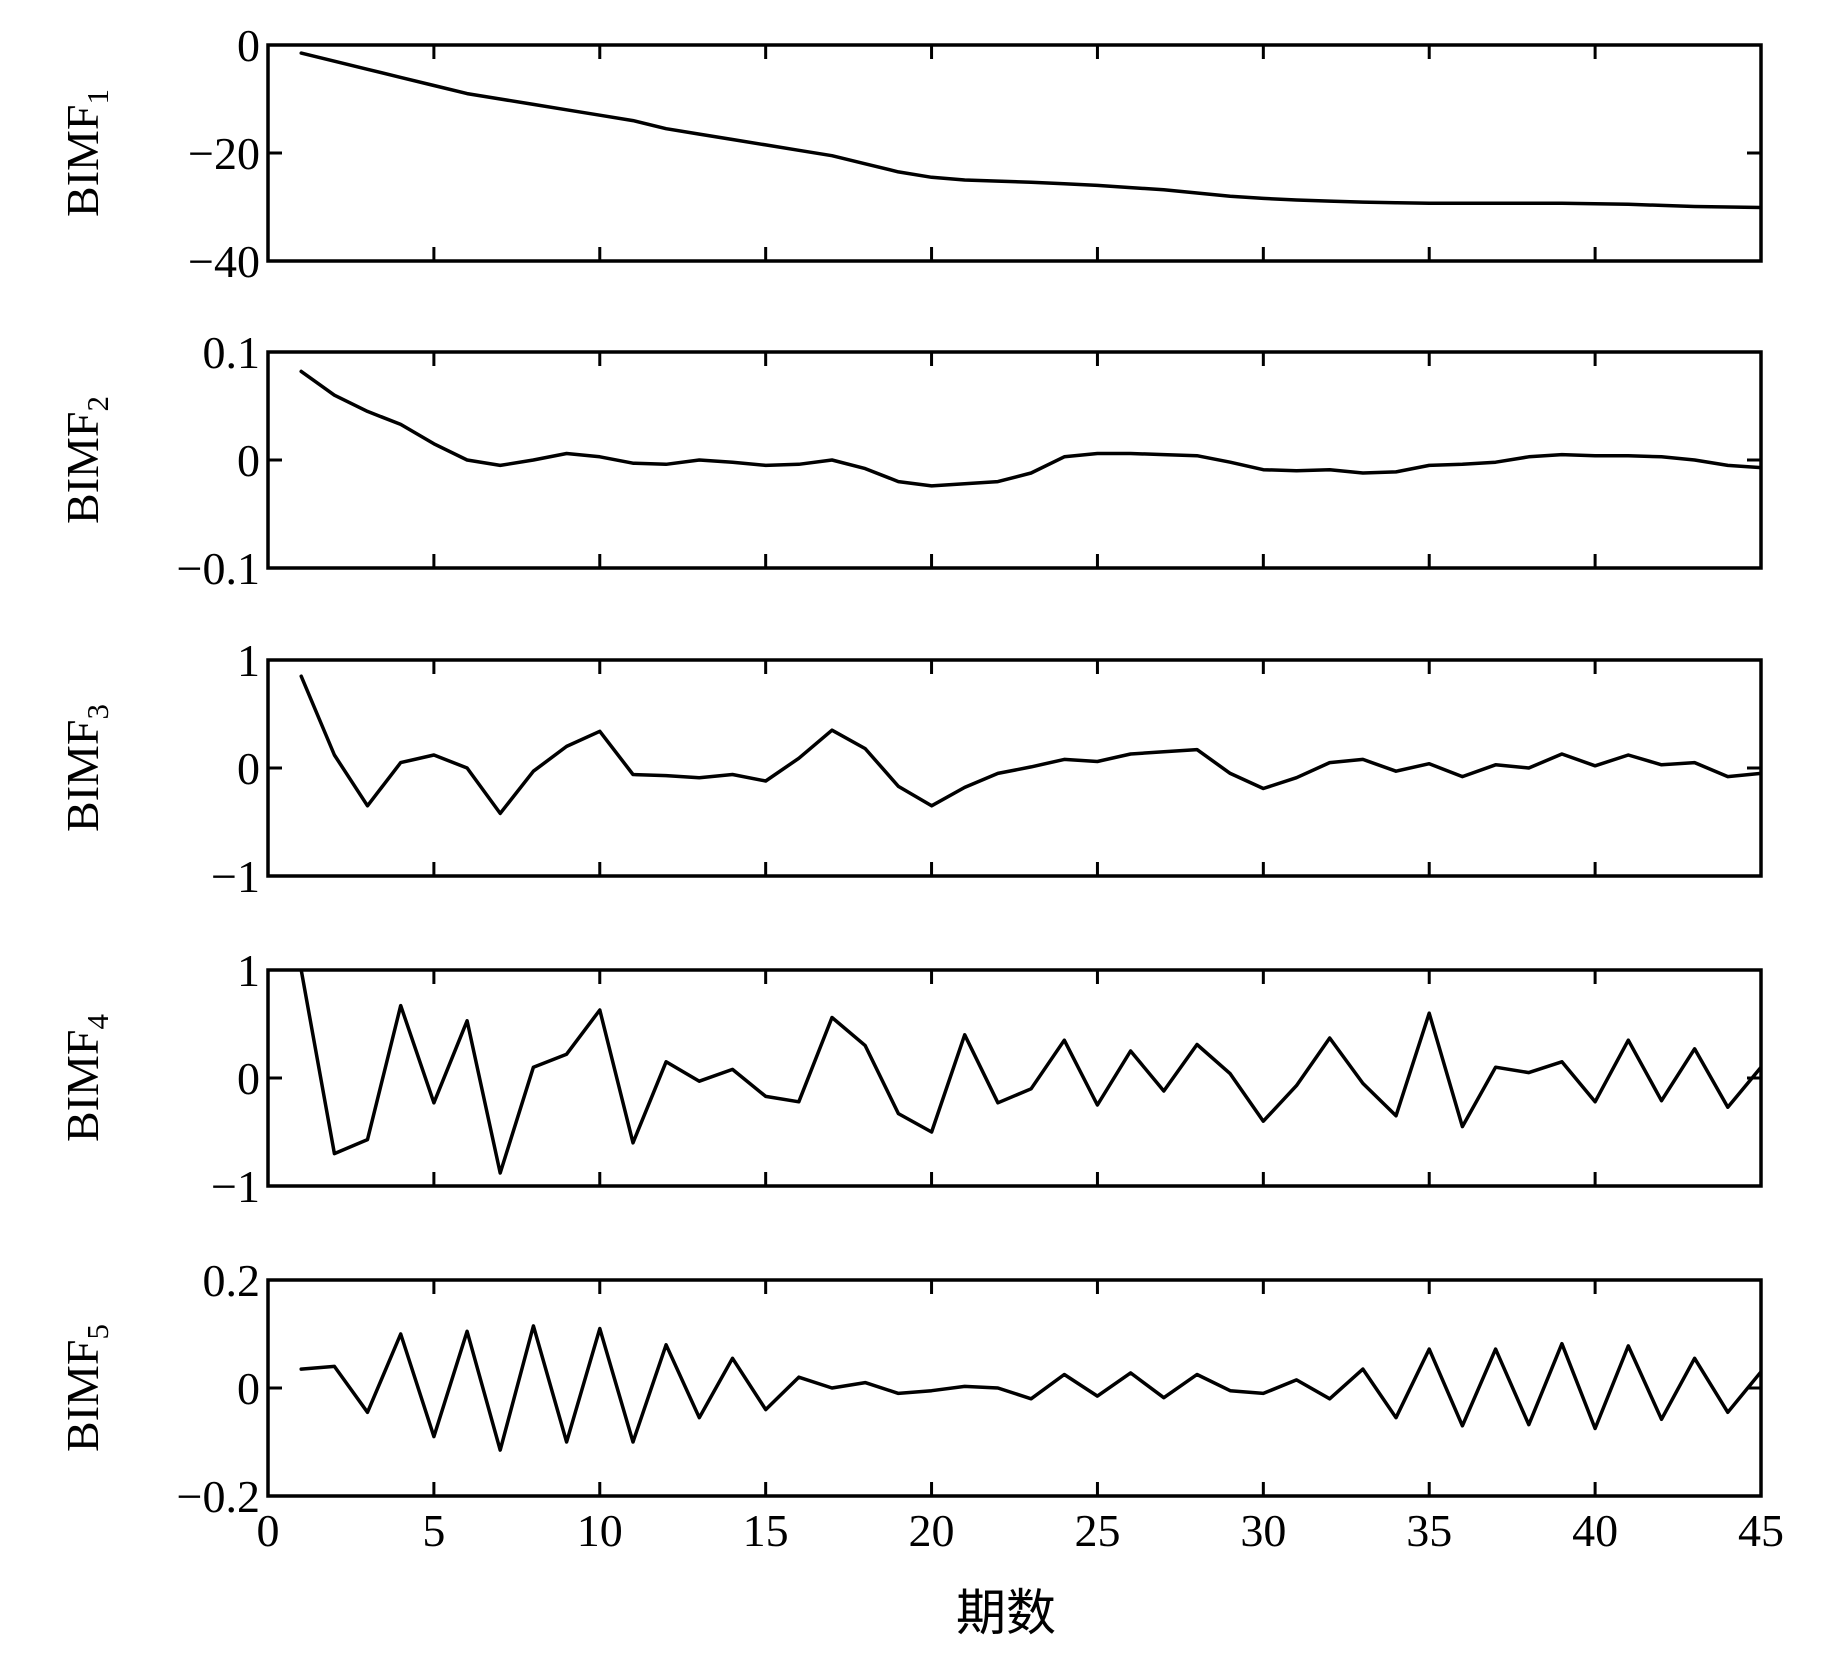 Image resolution: width=1843 pixels, height=1654 pixels. What do you see at coordinates (1429, 1530) in the screenshot?
I see `x-tick-label: 35` at bounding box center [1429, 1530].